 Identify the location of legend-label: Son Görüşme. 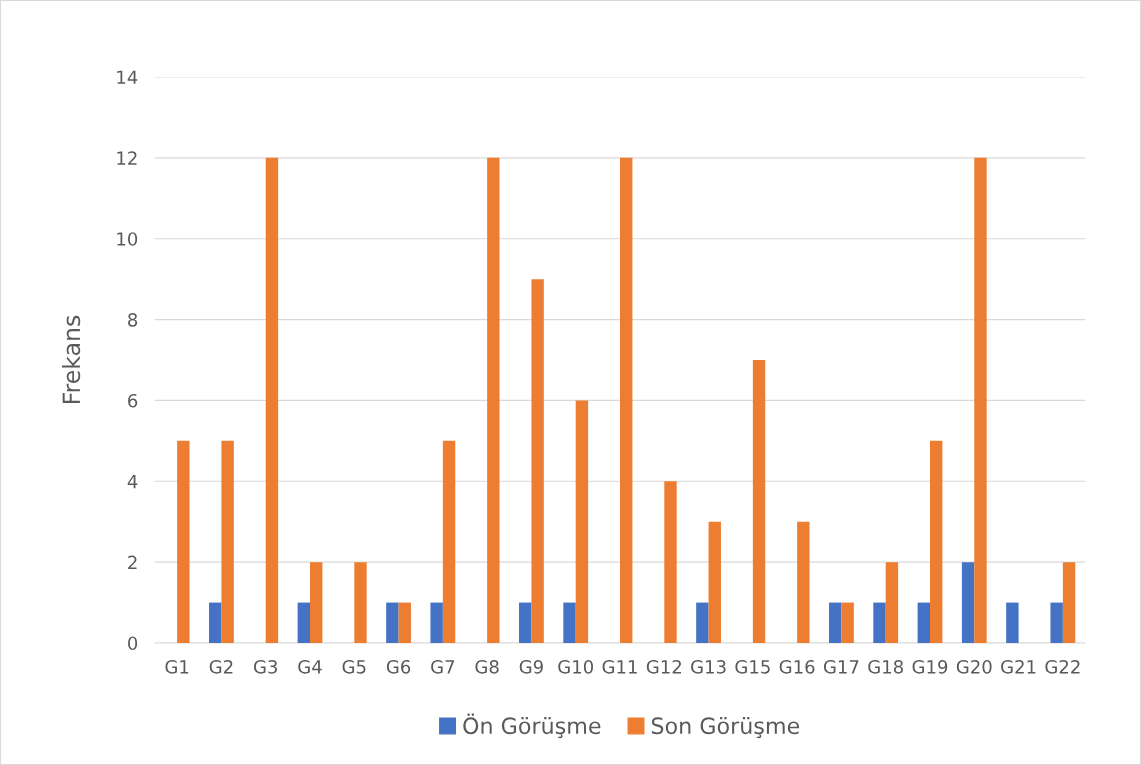
(725, 728).